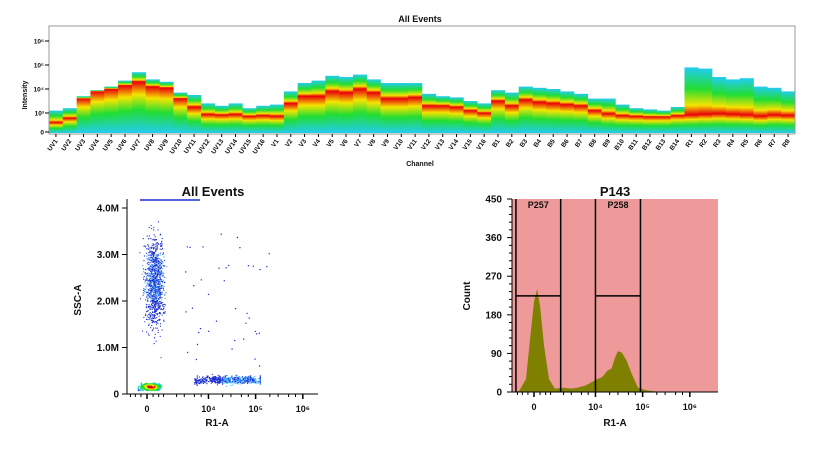 This screenshot has width=826, height=451. I want to click on channel-column-V12, so click(429, 113).